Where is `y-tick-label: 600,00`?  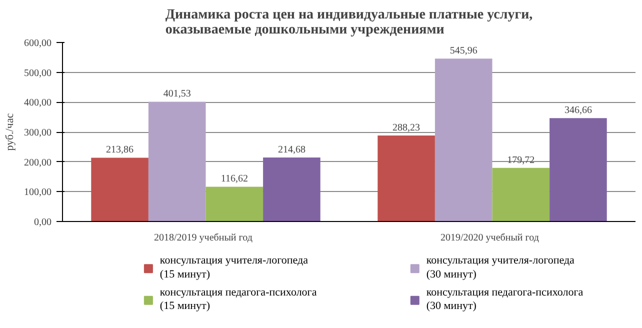 y-tick-label: 600,00 is located at coordinates (38, 43).